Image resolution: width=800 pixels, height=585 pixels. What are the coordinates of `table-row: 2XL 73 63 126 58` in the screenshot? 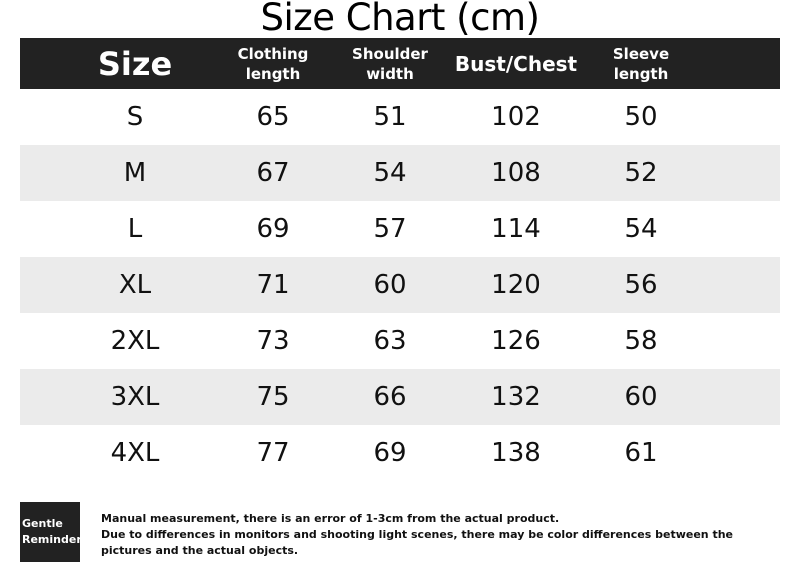 It's located at (400, 341).